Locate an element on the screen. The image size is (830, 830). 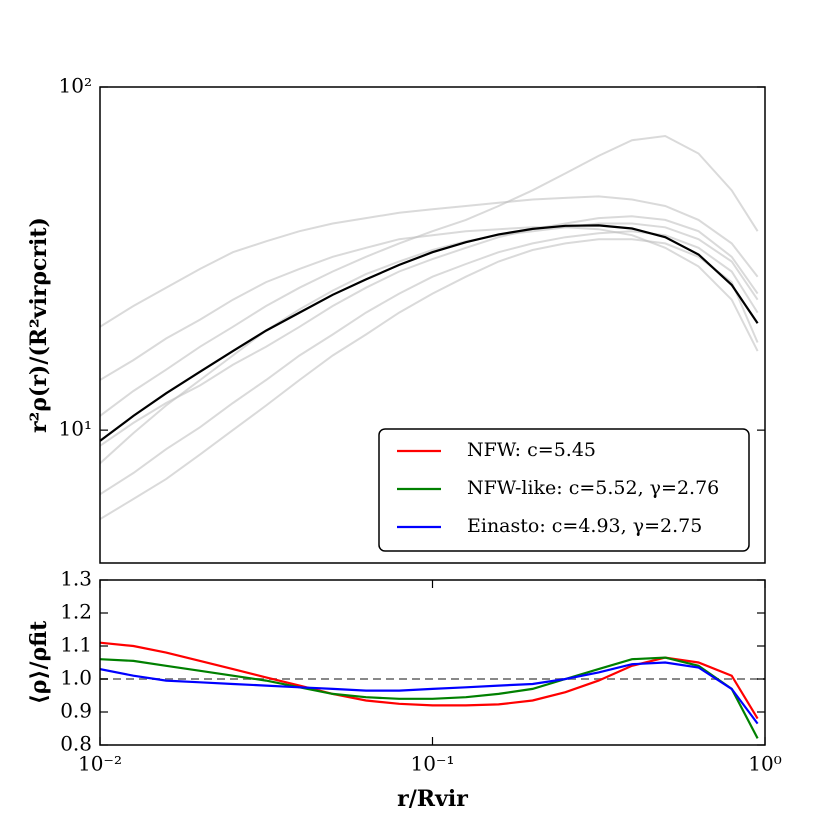
y-axis-label: r²ρ(r)/(R²virρcrit) is located at coordinates (39, 325).